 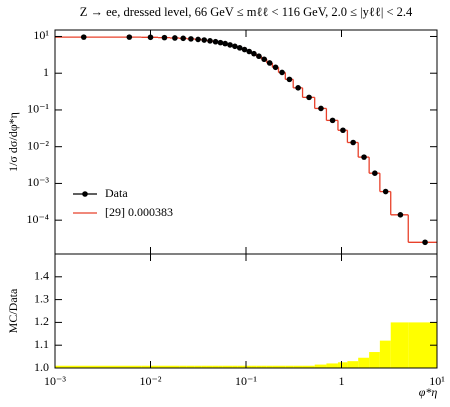 What do you see at coordinates (46, 72) in the screenshot?
I see `y-tick-label: 1` at bounding box center [46, 72].